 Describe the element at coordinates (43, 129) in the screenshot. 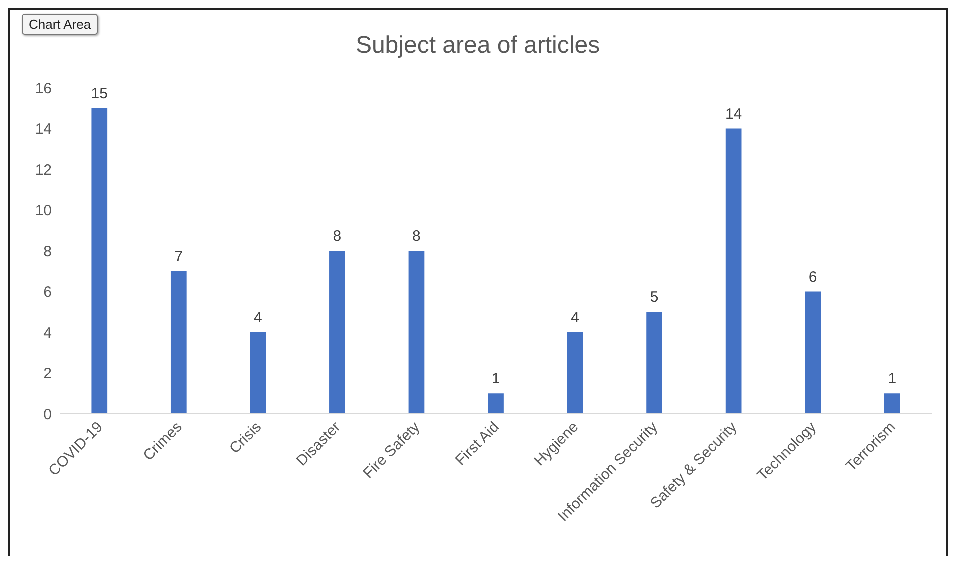

I see `y-tick-label: 14` at that location.